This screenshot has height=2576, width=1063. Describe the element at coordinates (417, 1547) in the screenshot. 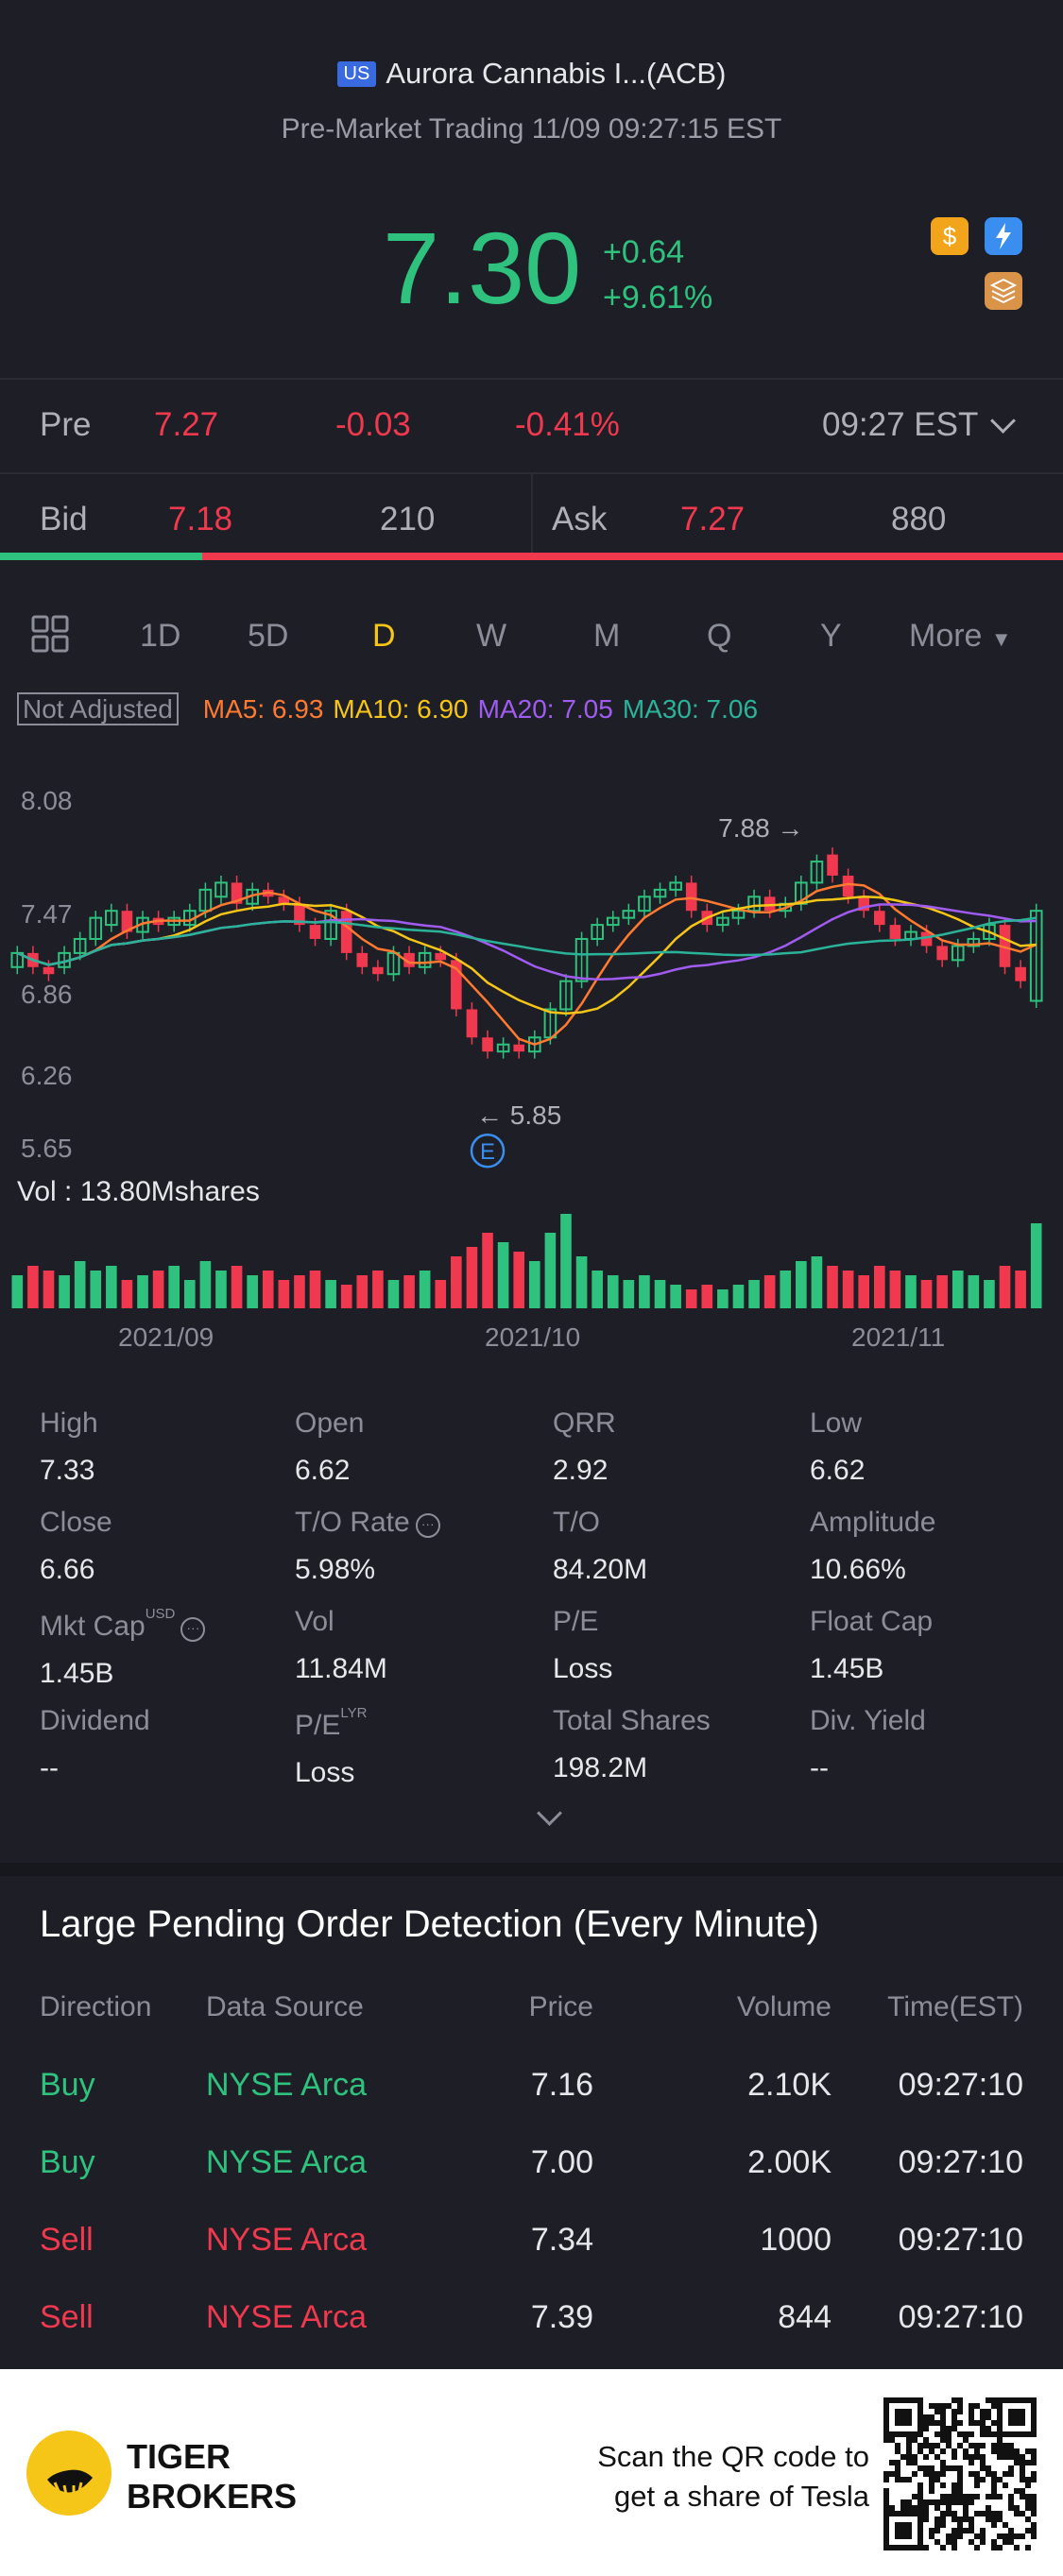

I see `stat-to-rate: T/O Rate ··· 5.98%` at that location.